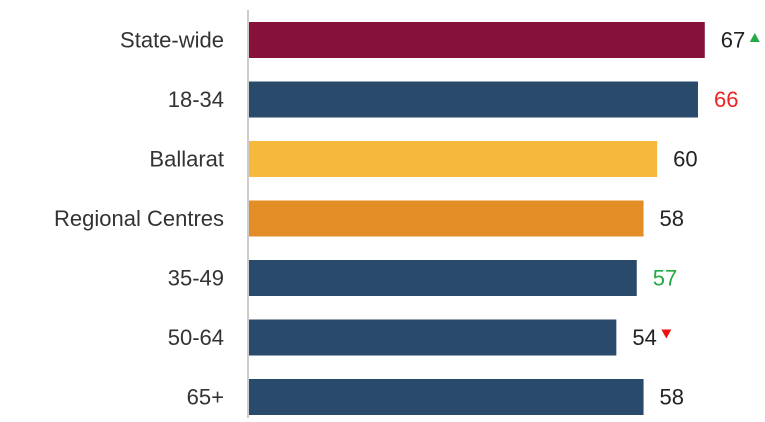 This screenshot has width=765, height=422. I want to click on category-label: 50-64, so click(196, 337).